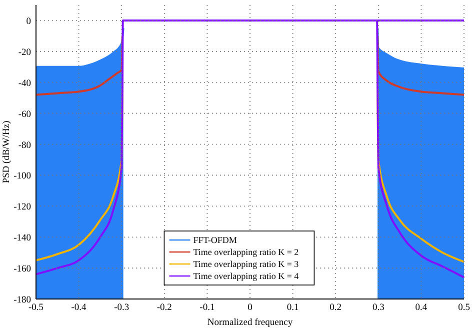  I want to click on x-tick-label: 0.2, so click(336, 308).